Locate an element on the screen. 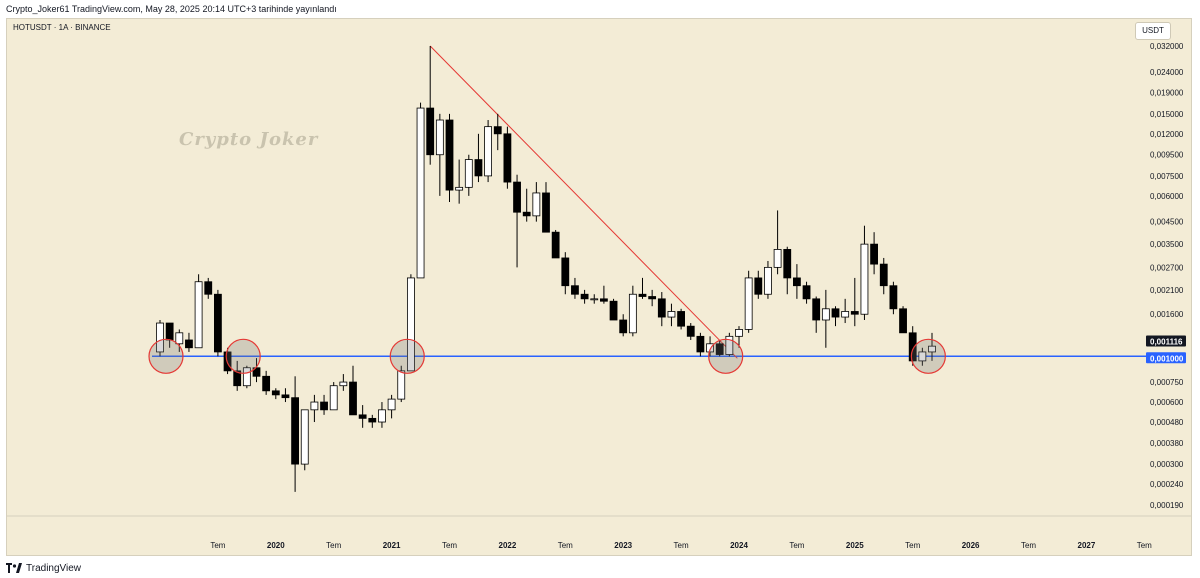  y-tick-label: 0,032000 is located at coordinates (1167, 46).